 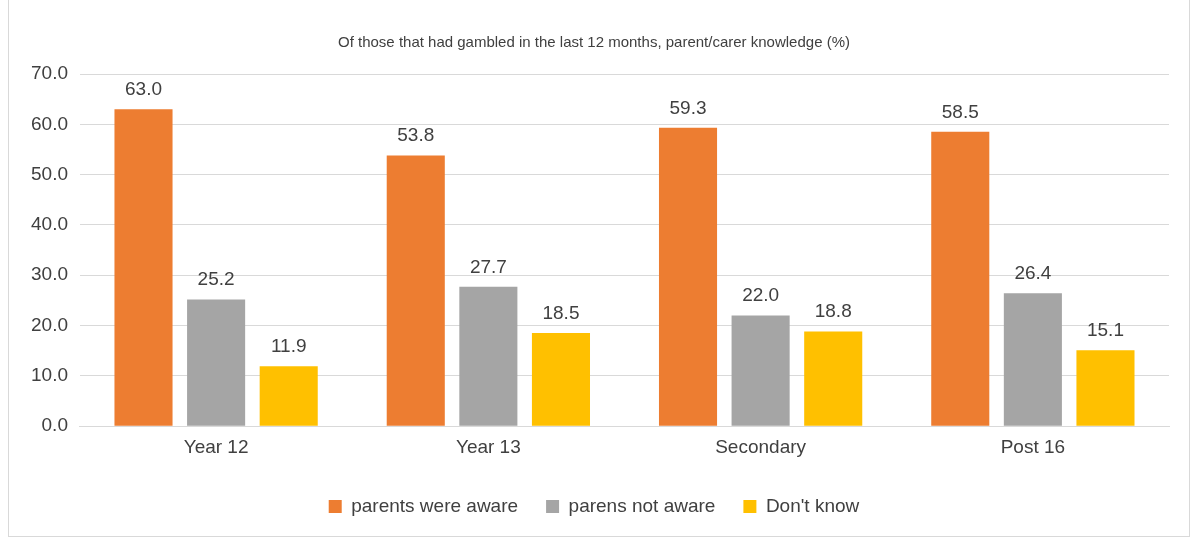 What do you see at coordinates (1033, 273) in the screenshot?
I see `data-label: 26.4` at bounding box center [1033, 273].